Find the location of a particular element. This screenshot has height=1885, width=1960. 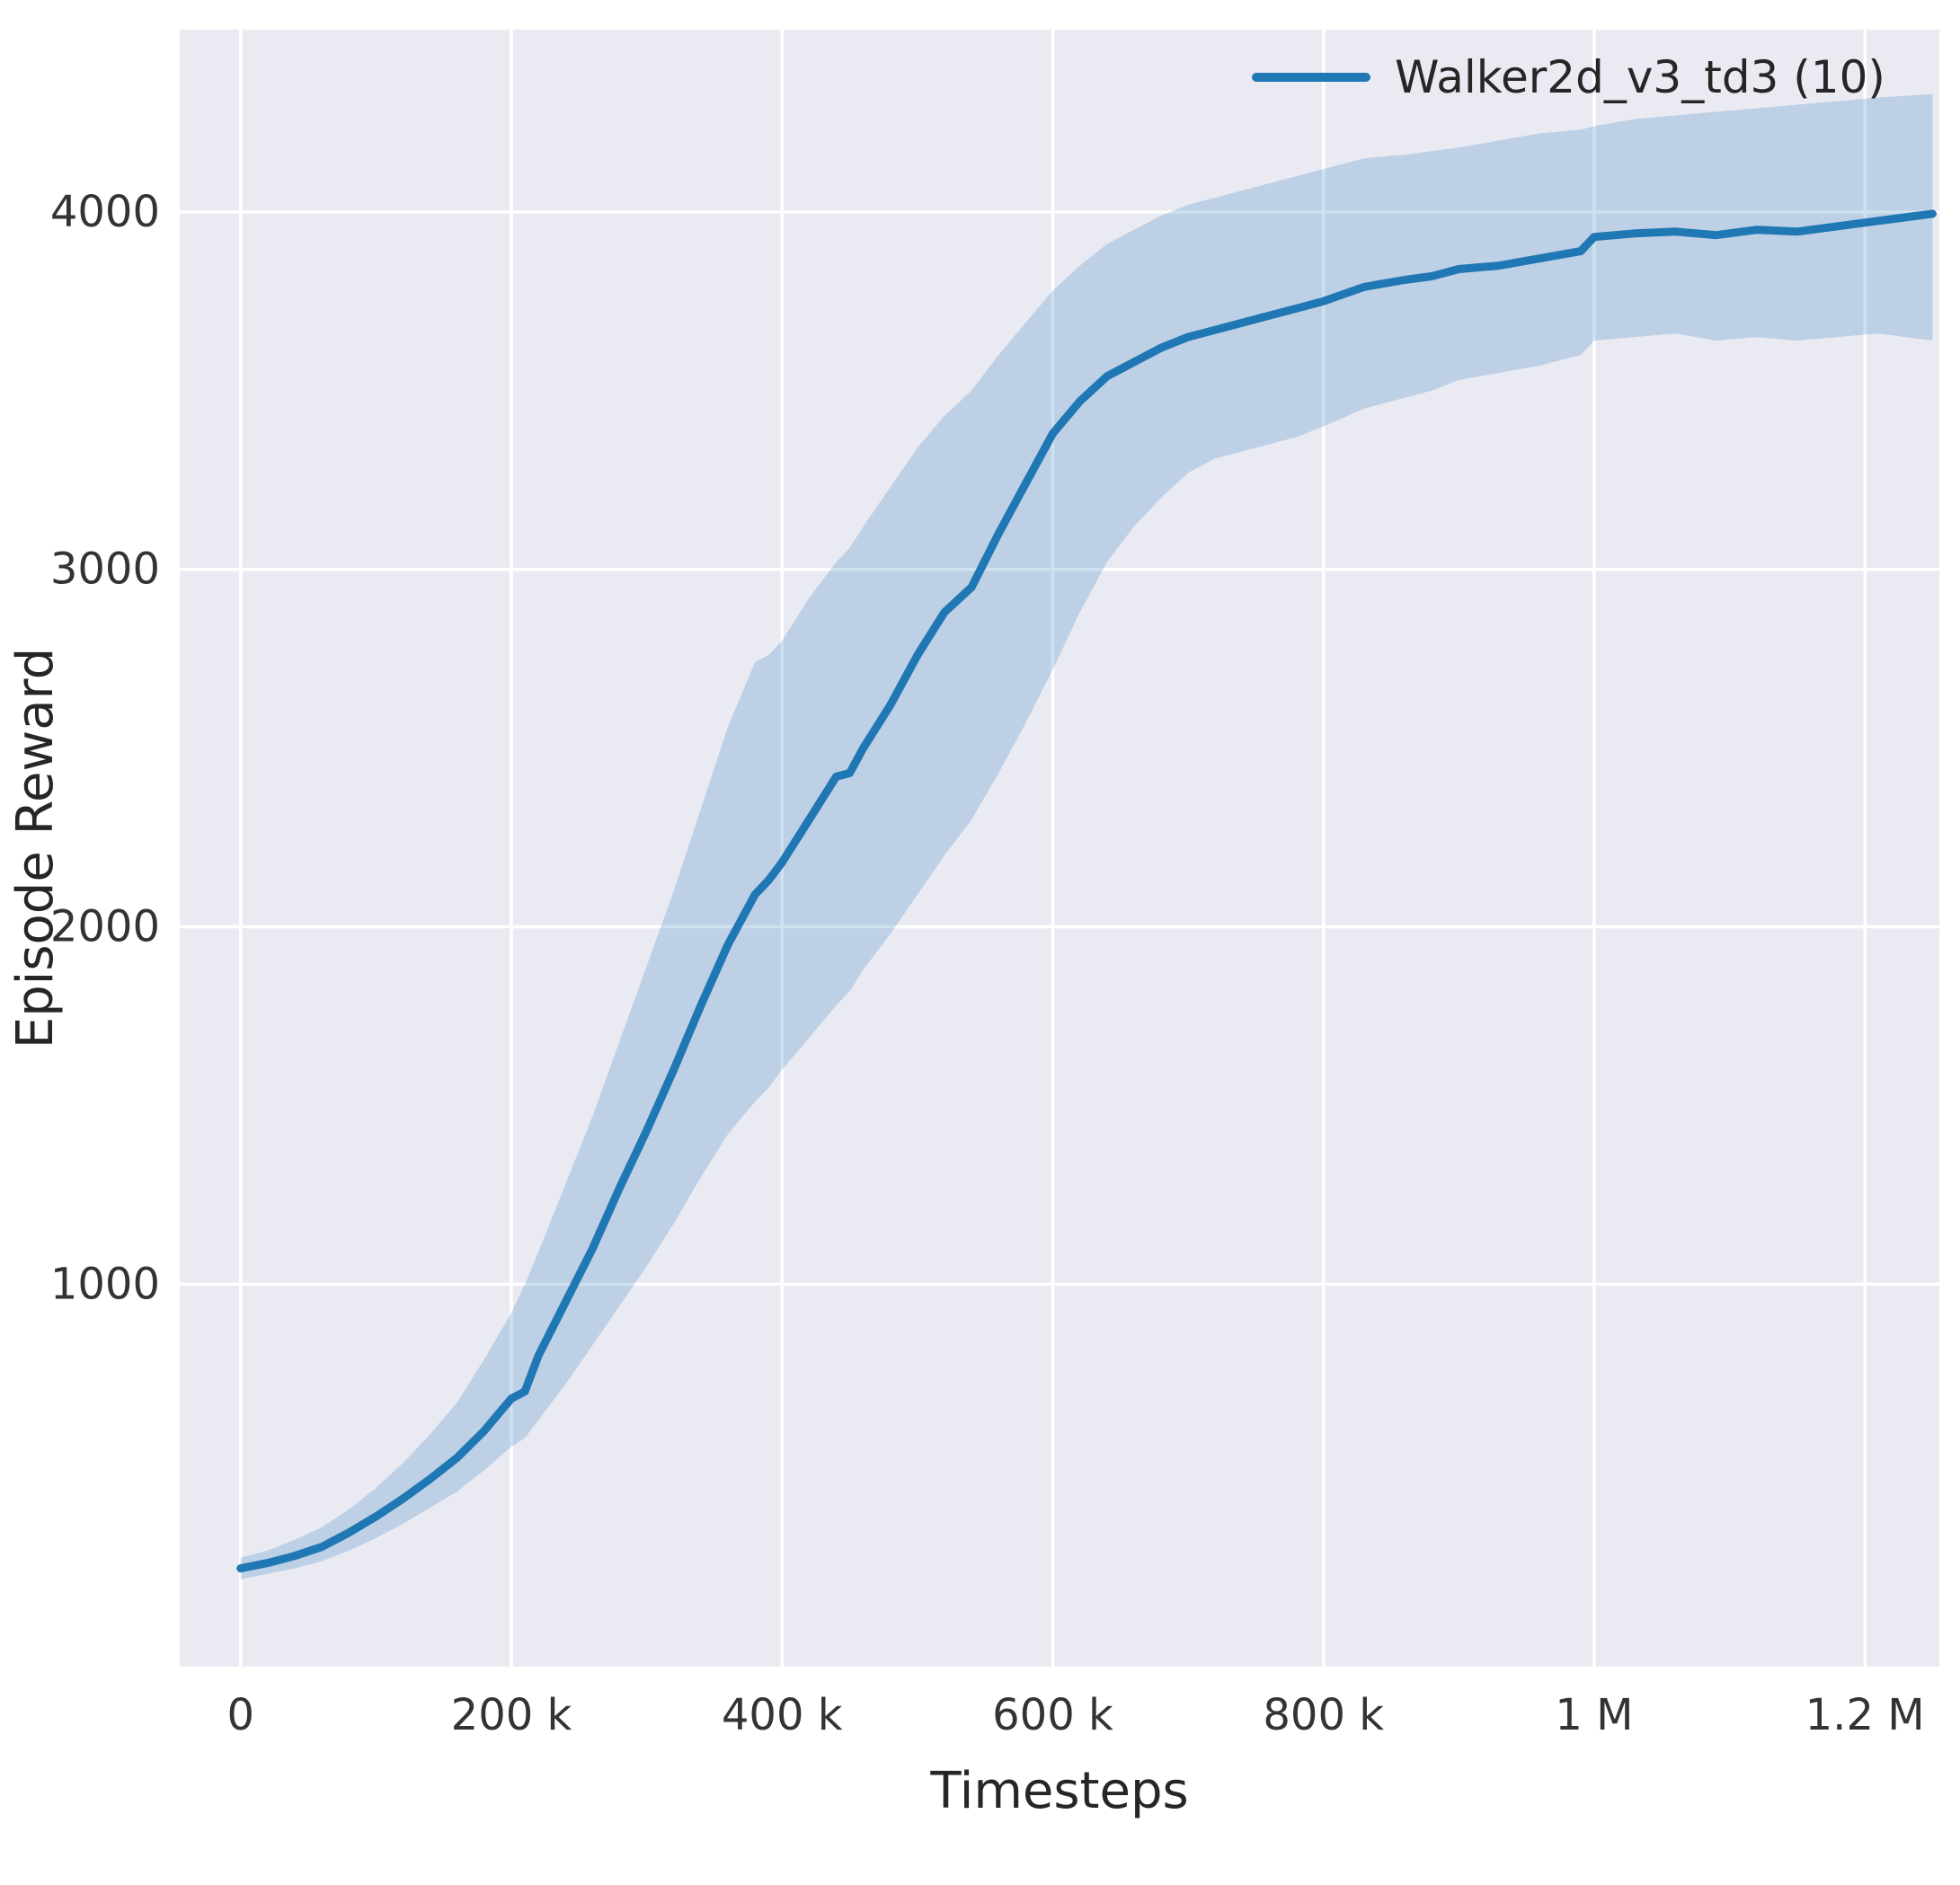

legend-entry-label: Walker2d_v3_td3 (10) is located at coordinates (1640, 77).